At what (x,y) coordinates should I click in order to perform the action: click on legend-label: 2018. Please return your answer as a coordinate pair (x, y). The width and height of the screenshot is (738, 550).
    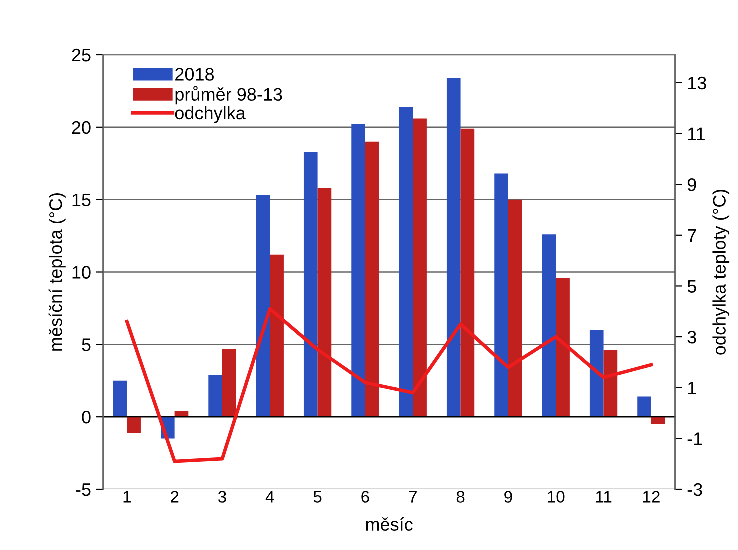
    Looking at the image, I should click on (195, 74).